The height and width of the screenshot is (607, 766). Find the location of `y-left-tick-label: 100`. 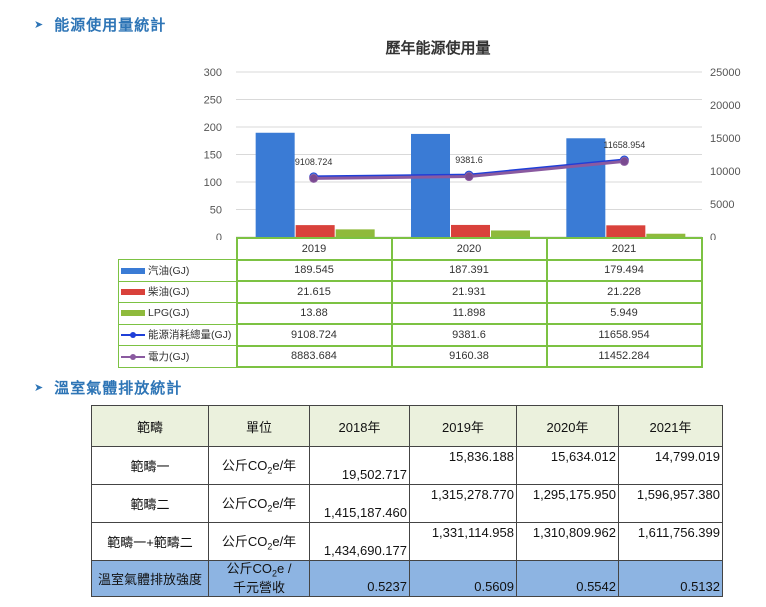

y-left-tick-label: 100 is located at coordinates (213, 183).